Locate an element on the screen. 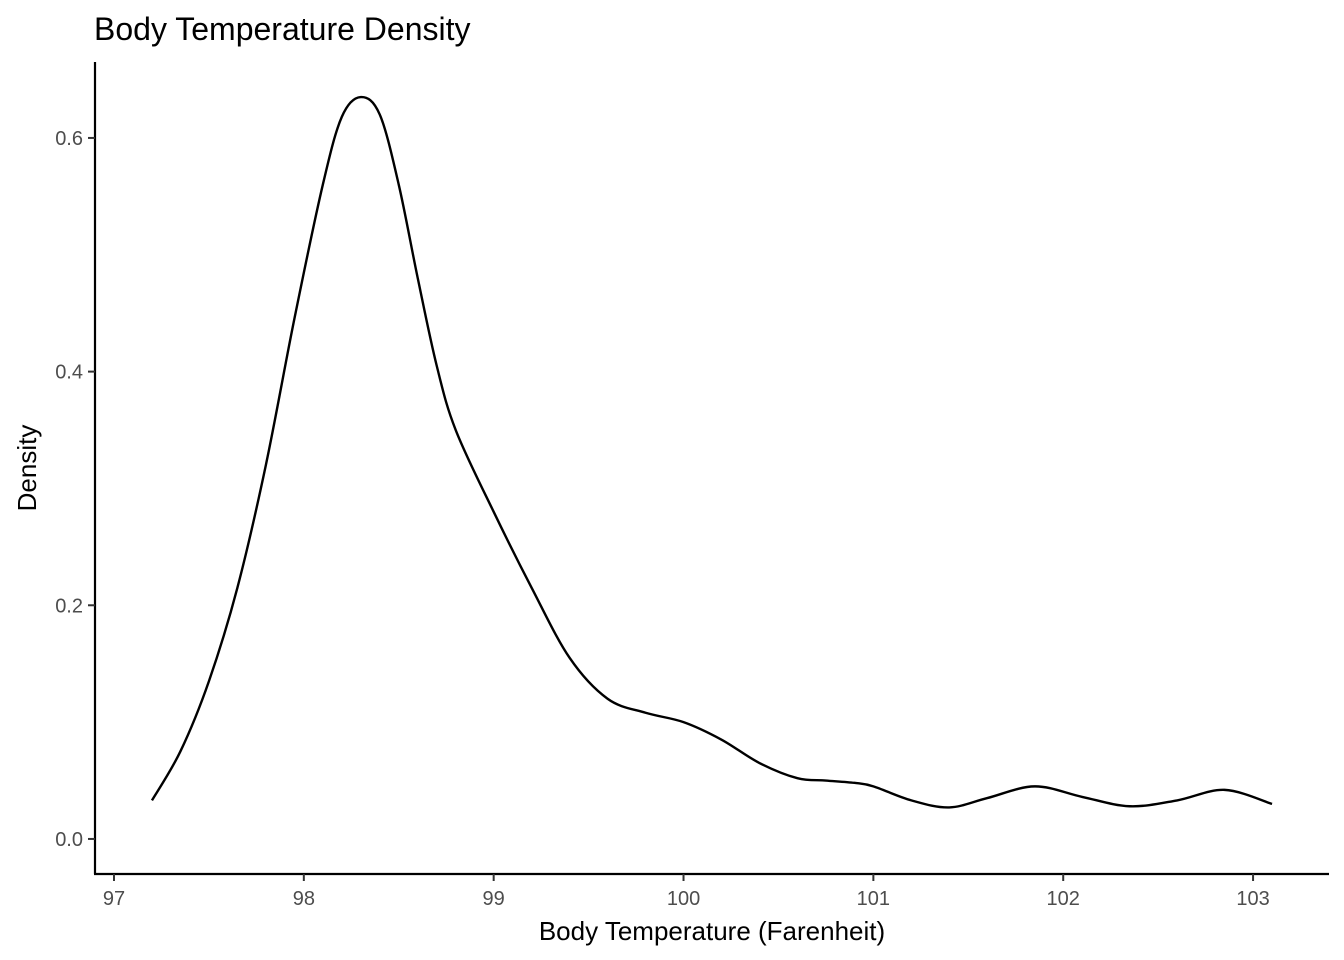  x-axis-title: Body Temperature (Farenheit) is located at coordinates (712, 931).